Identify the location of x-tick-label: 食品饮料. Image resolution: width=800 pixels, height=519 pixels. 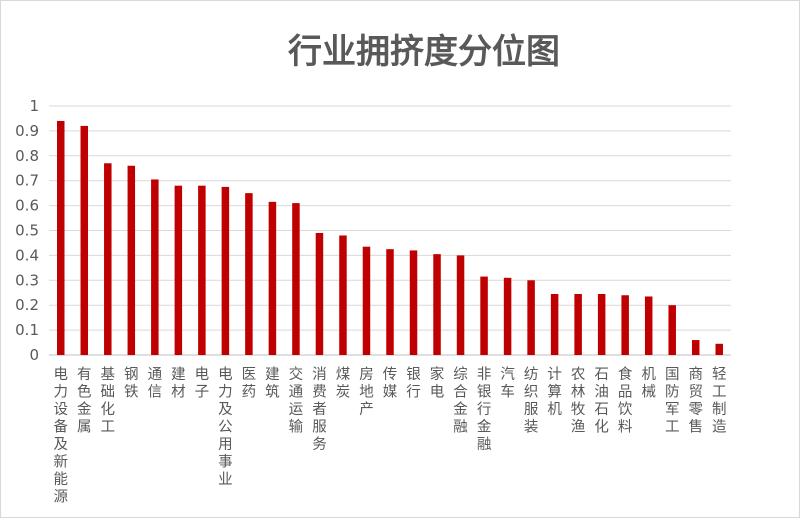
(625, 401).